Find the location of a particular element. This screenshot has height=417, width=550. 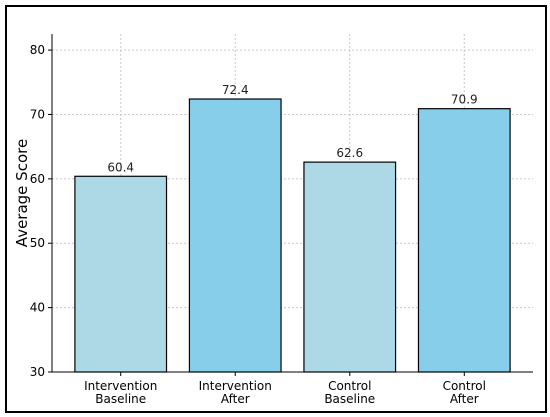

x-tick-label: Control After is located at coordinates (464, 392).